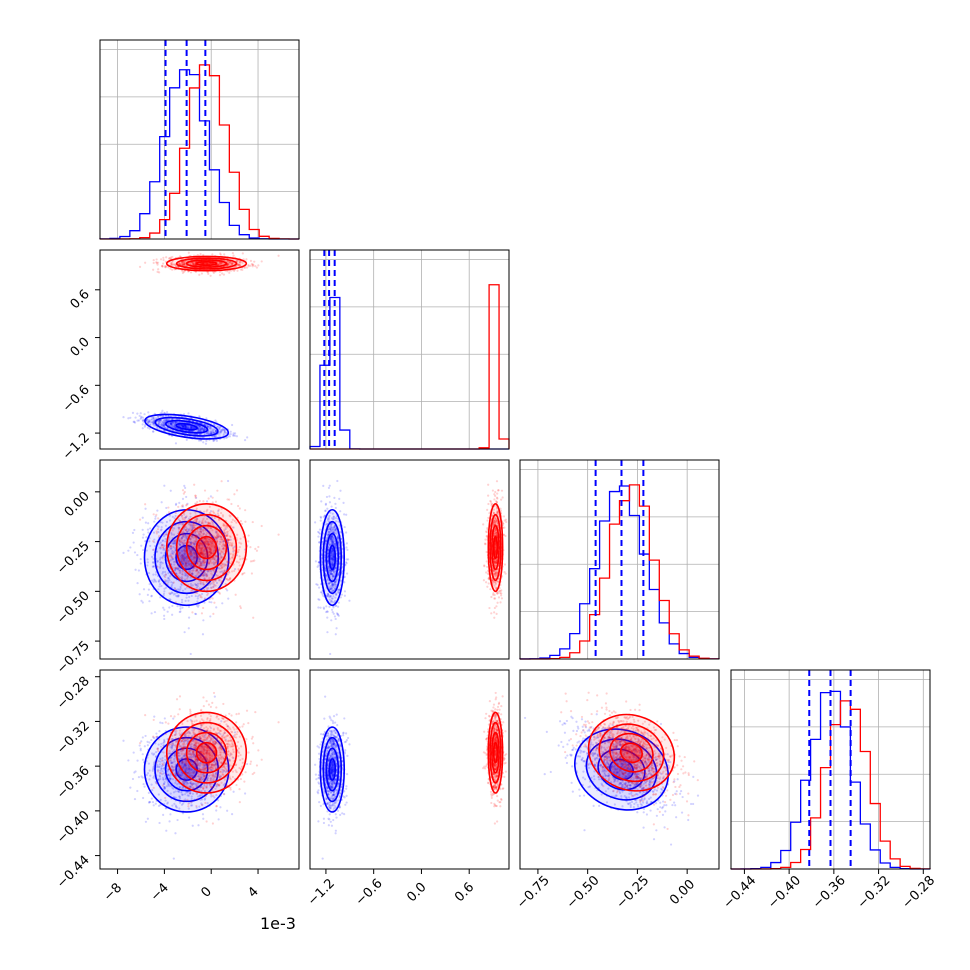 The image size is (970, 970). I want to click on y-tick-label: −0.6, so click(76, 399).